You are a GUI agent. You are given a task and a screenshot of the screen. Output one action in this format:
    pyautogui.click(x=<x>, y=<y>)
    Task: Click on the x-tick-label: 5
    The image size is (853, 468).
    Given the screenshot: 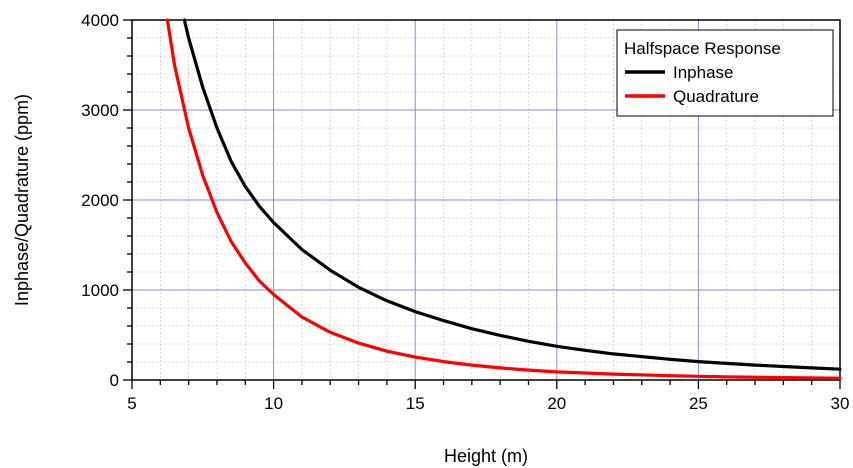 What is the action you would take?
    pyautogui.click(x=131, y=403)
    